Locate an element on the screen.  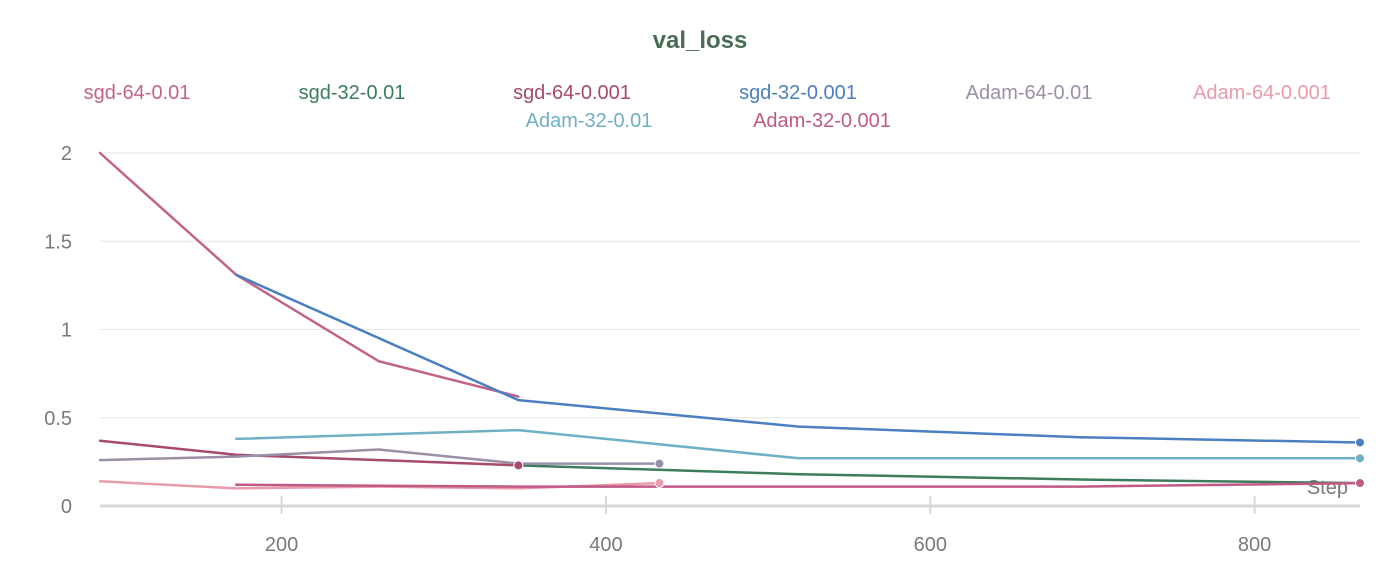
legend-item-adam-64-0-001: Adam-64-0.001 is located at coordinates (1262, 93).